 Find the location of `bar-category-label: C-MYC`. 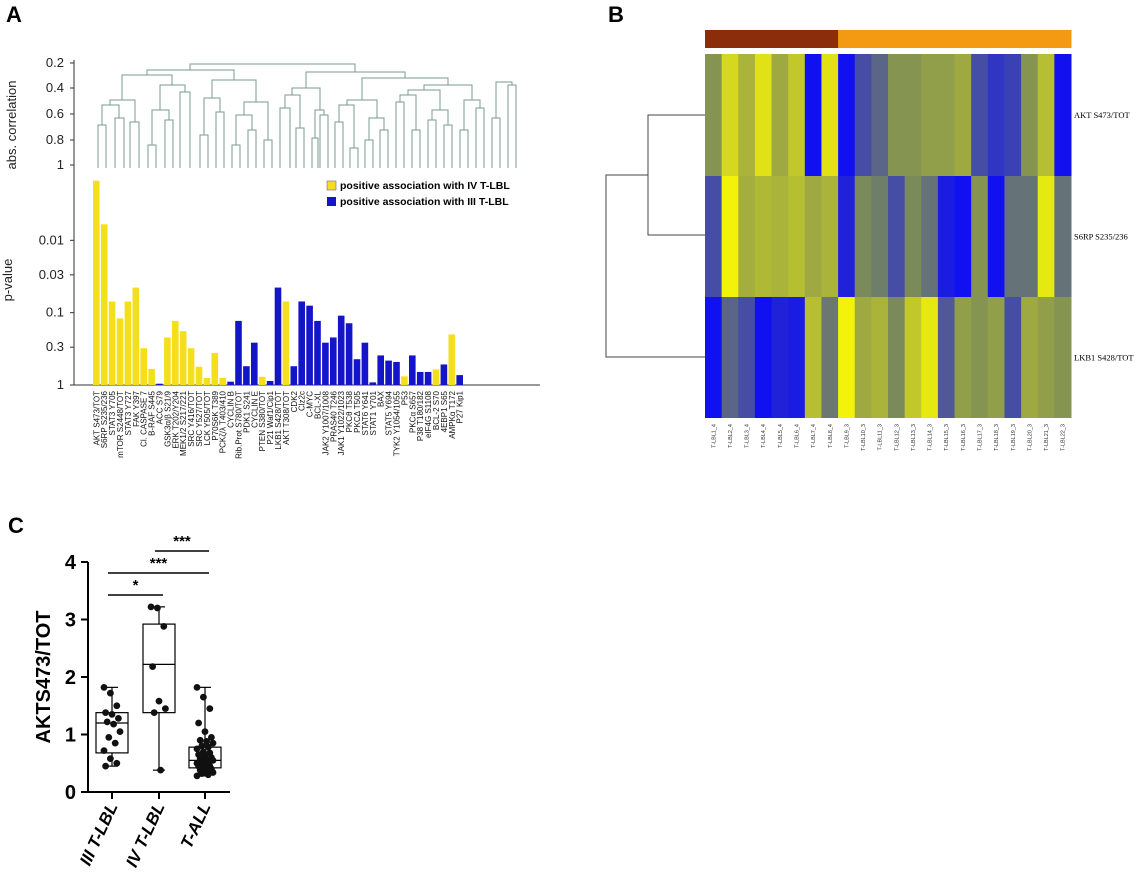

bar-category-label: C-MYC is located at coordinates (310, 404).